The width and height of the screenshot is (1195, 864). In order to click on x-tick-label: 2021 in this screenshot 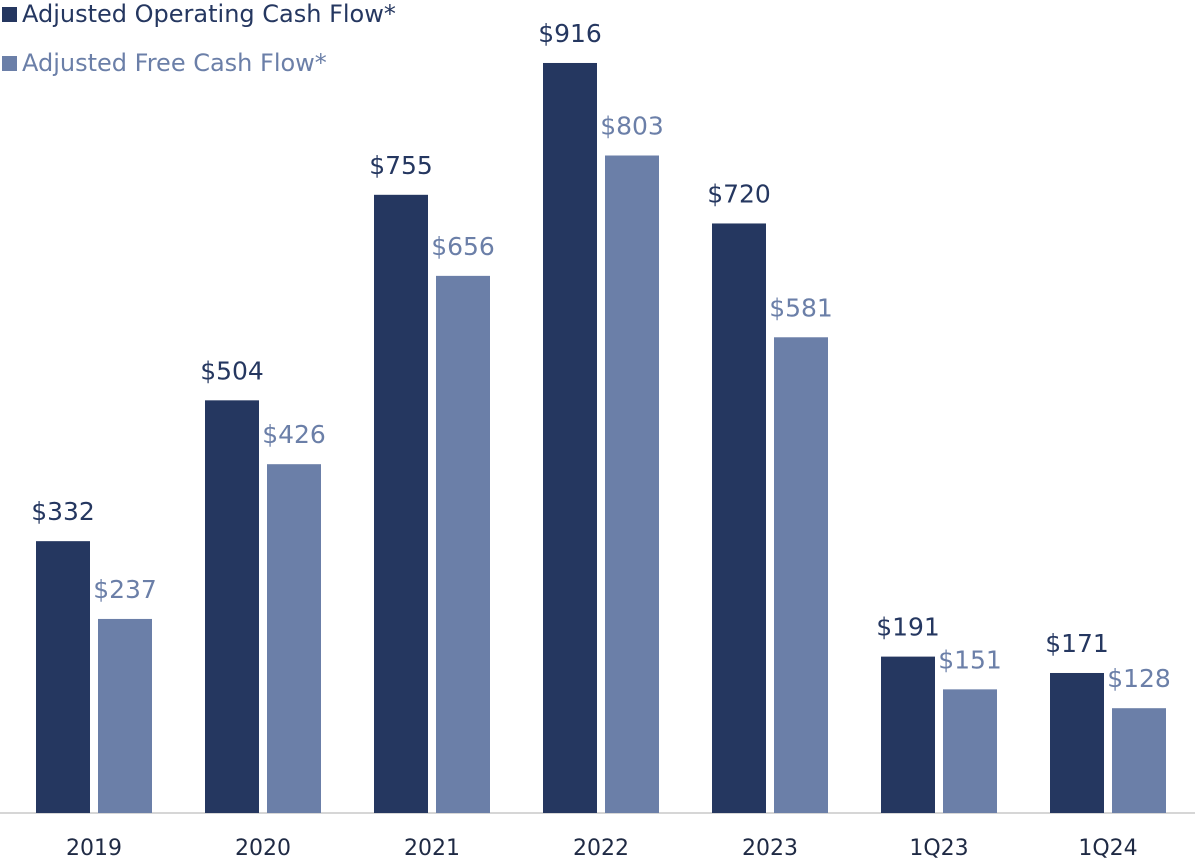, I will do `click(432, 848)`.